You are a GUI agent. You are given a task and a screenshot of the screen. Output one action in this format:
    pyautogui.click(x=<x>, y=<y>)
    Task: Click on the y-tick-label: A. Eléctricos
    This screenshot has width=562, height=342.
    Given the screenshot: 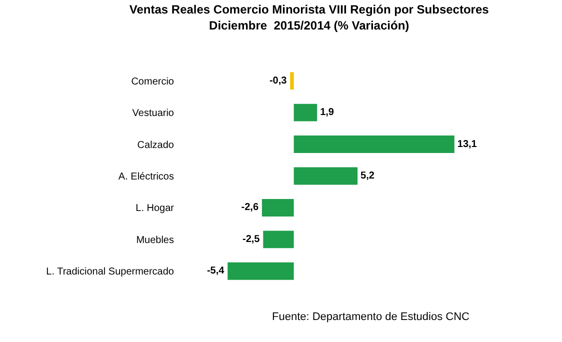 What is the action you would take?
    pyautogui.click(x=146, y=177)
    